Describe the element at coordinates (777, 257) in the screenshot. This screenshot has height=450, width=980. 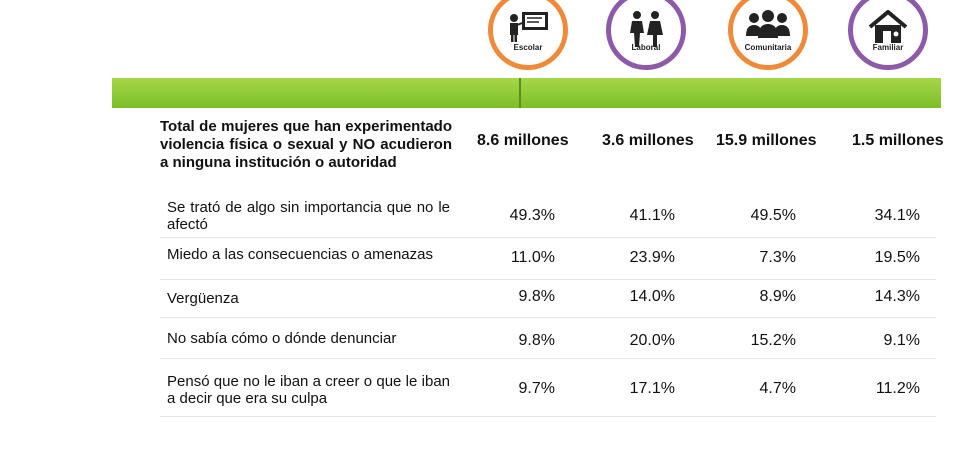
I see `row2-comunitaria: 7.3%` at that location.